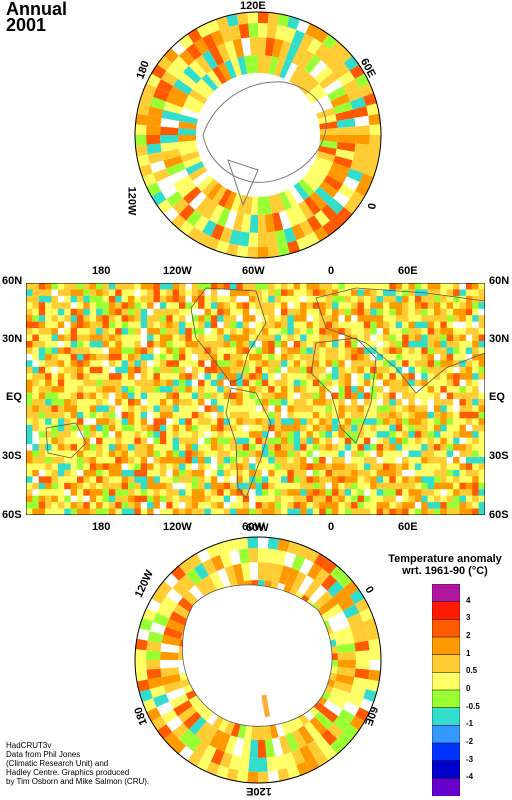  I want to click on south-label-120e: 120E, so click(259, 791).